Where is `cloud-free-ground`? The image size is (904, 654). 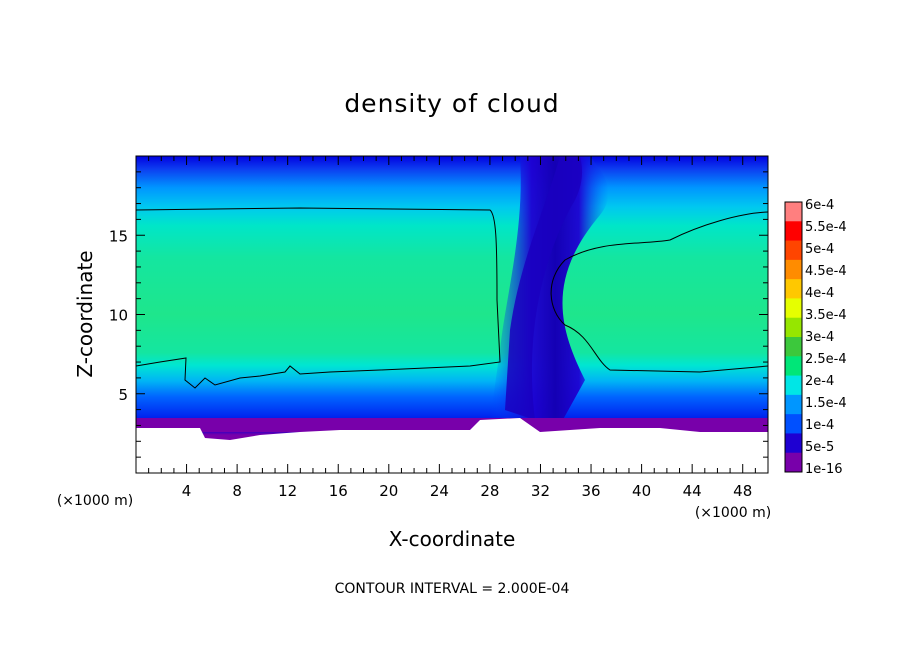
cloud-free-ground is located at coordinates (452, 445).